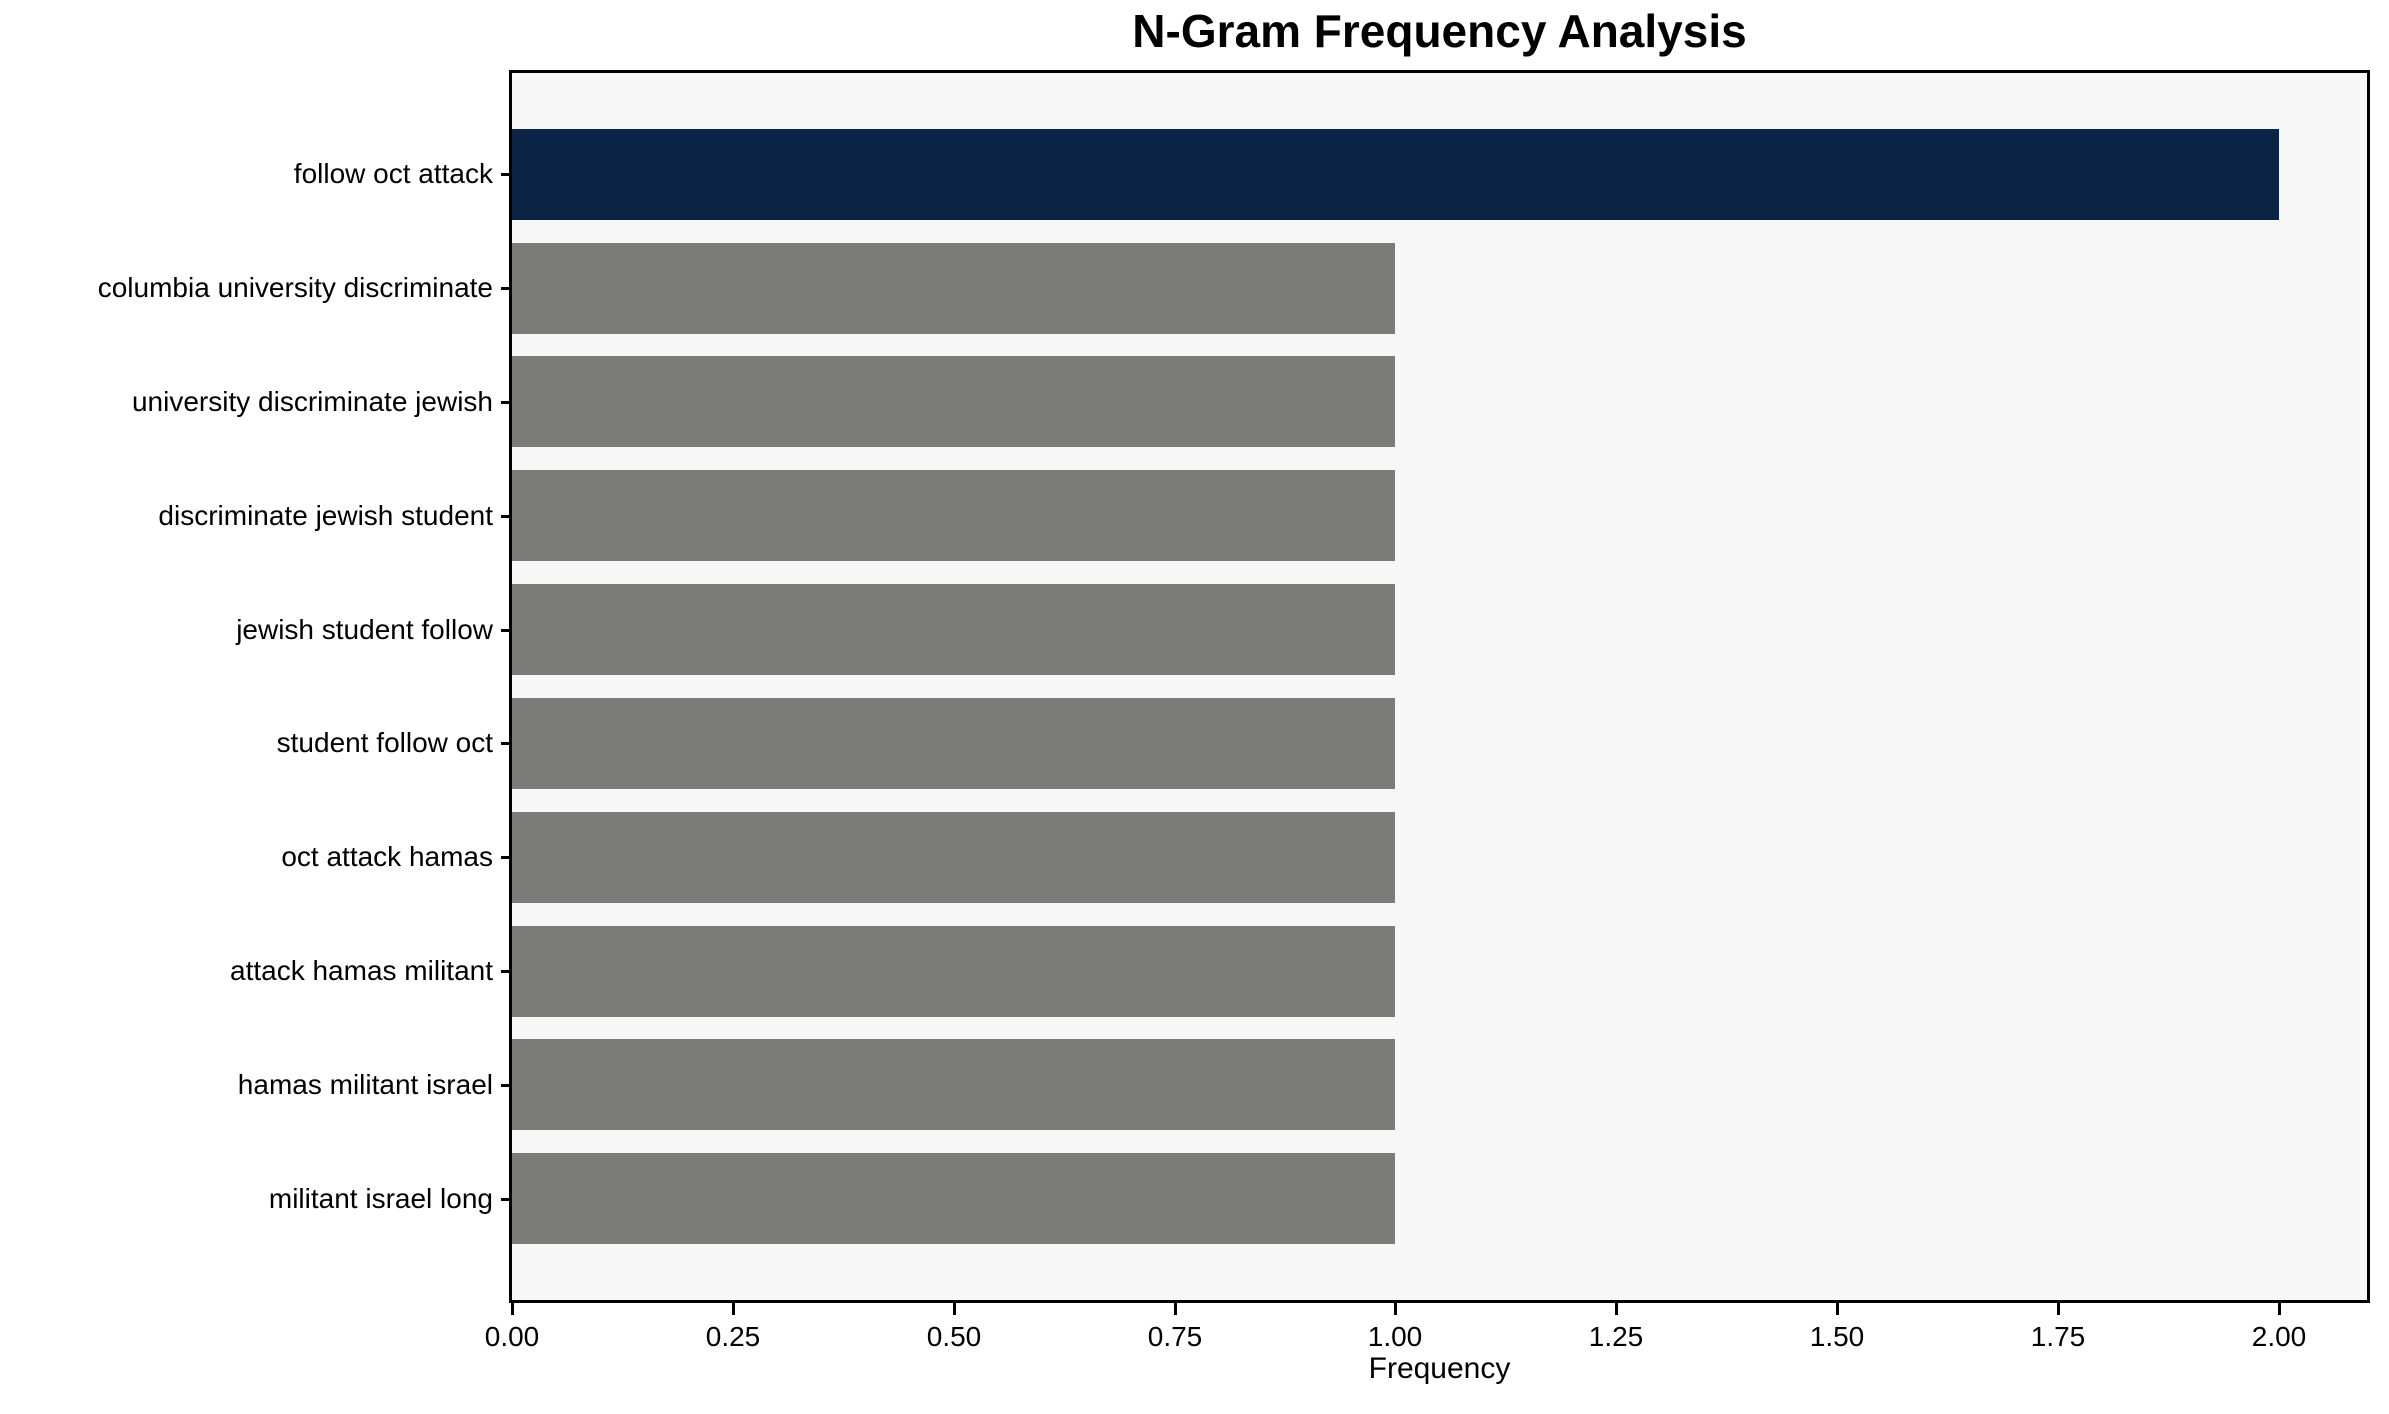 The image size is (2389, 1414). Describe the element at coordinates (1439, 1368) in the screenshot. I see `x-axis-title: Frequency` at that location.